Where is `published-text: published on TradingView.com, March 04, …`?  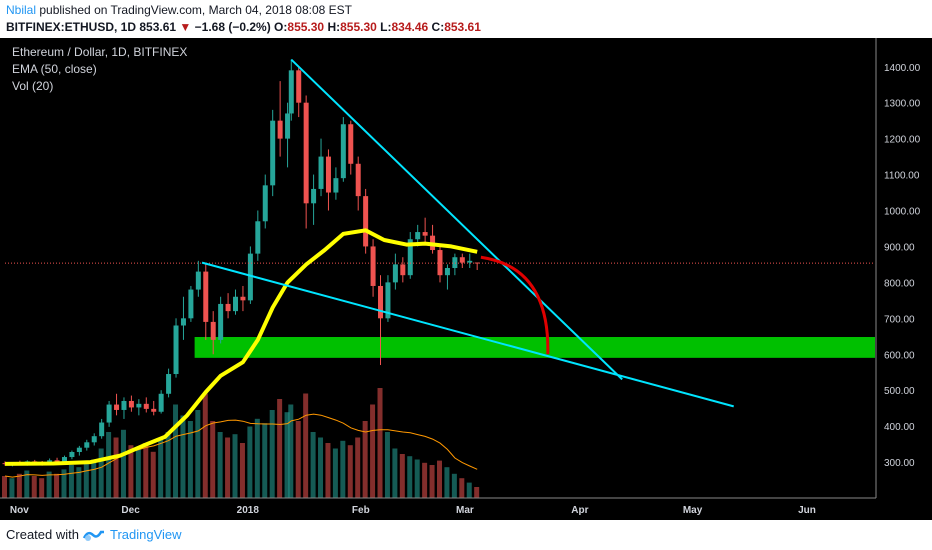 published-text: published on TradingView.com, March 04, … is located at coordinates (195, 10).